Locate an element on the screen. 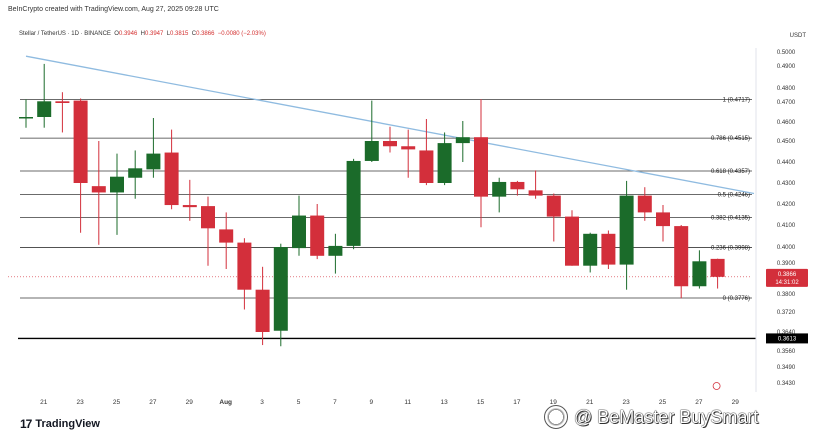  y-tick-label: 0.4800 is located at coordinates (786, 89).